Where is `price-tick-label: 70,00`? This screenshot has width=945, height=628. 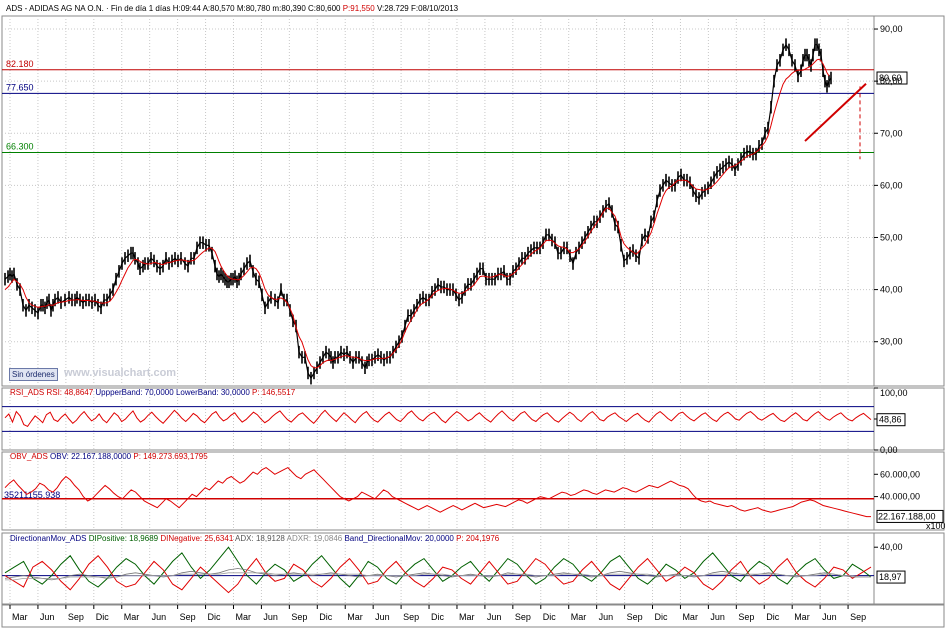 price-tick-label: 70,00 is located at coordinates (891, 133).